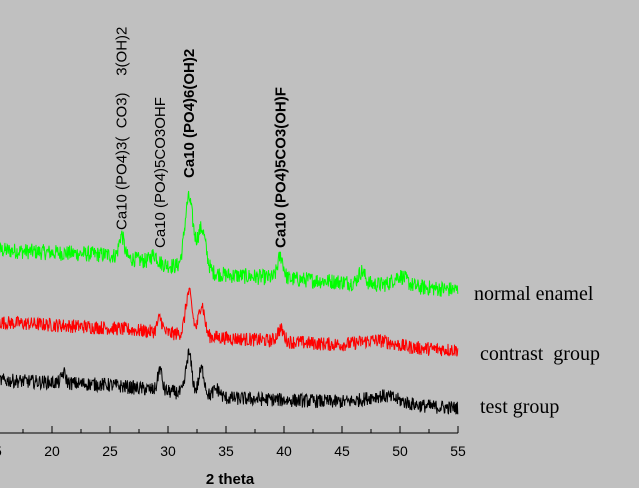 The width and height of the screenshot is (639, 488). Describe the element at coordinates (226, 451) in the screenshot. I see `x-tick-label: 35` at that location.